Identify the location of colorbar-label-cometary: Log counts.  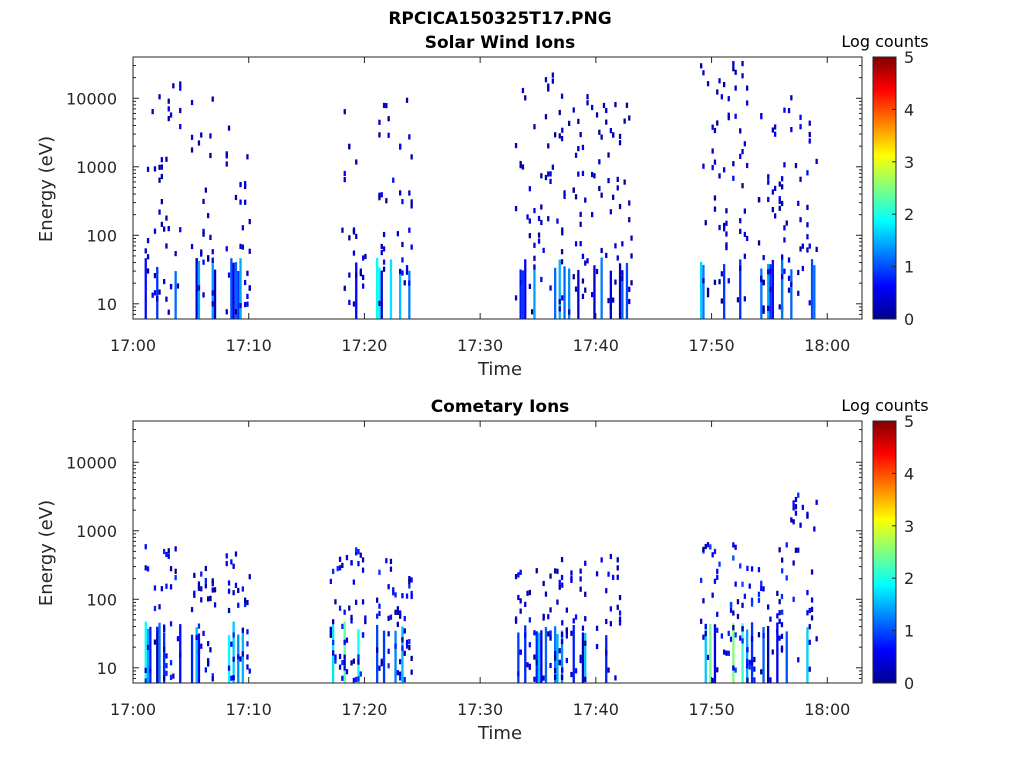
(884, 405).